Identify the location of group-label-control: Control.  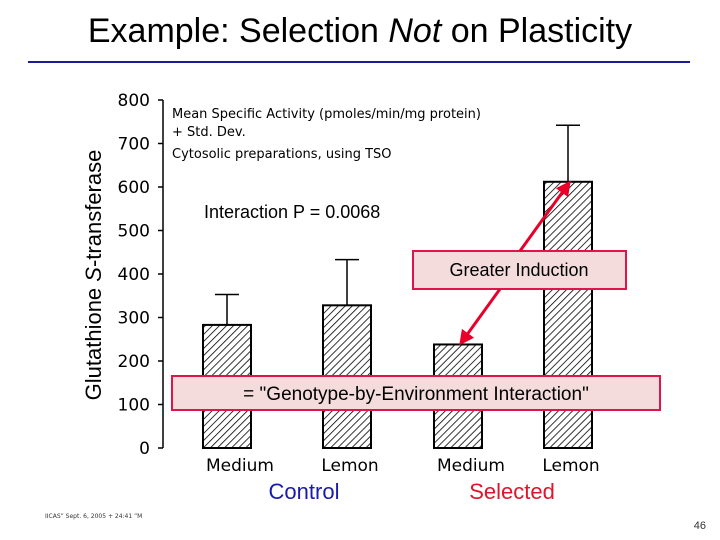
(304, 491).